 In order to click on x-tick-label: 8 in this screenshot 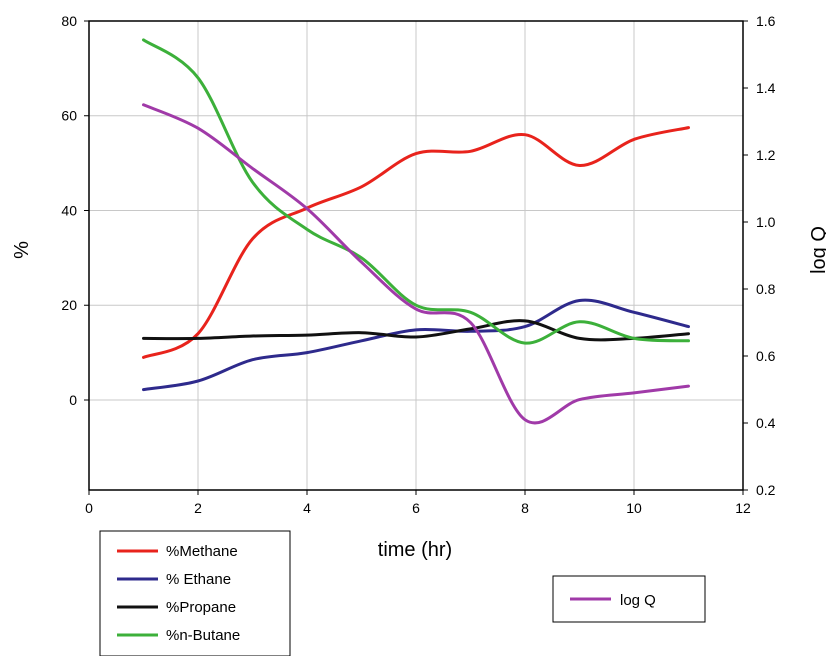, I will do `click(525, 508)`.